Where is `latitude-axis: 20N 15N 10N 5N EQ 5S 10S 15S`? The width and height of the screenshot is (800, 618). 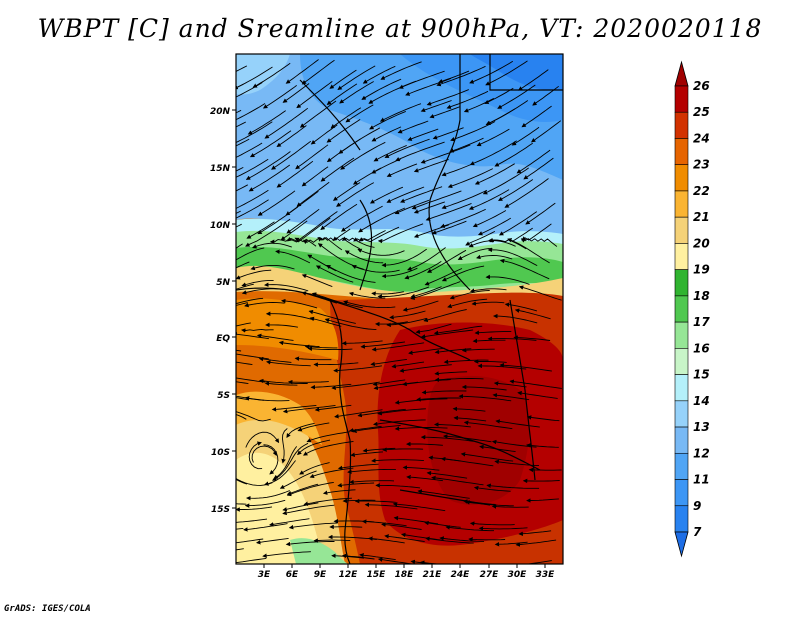 latitude-axis: 20N 15N 10N 5N EQ 5S 10S 15S is located at coordinates (223, 311).